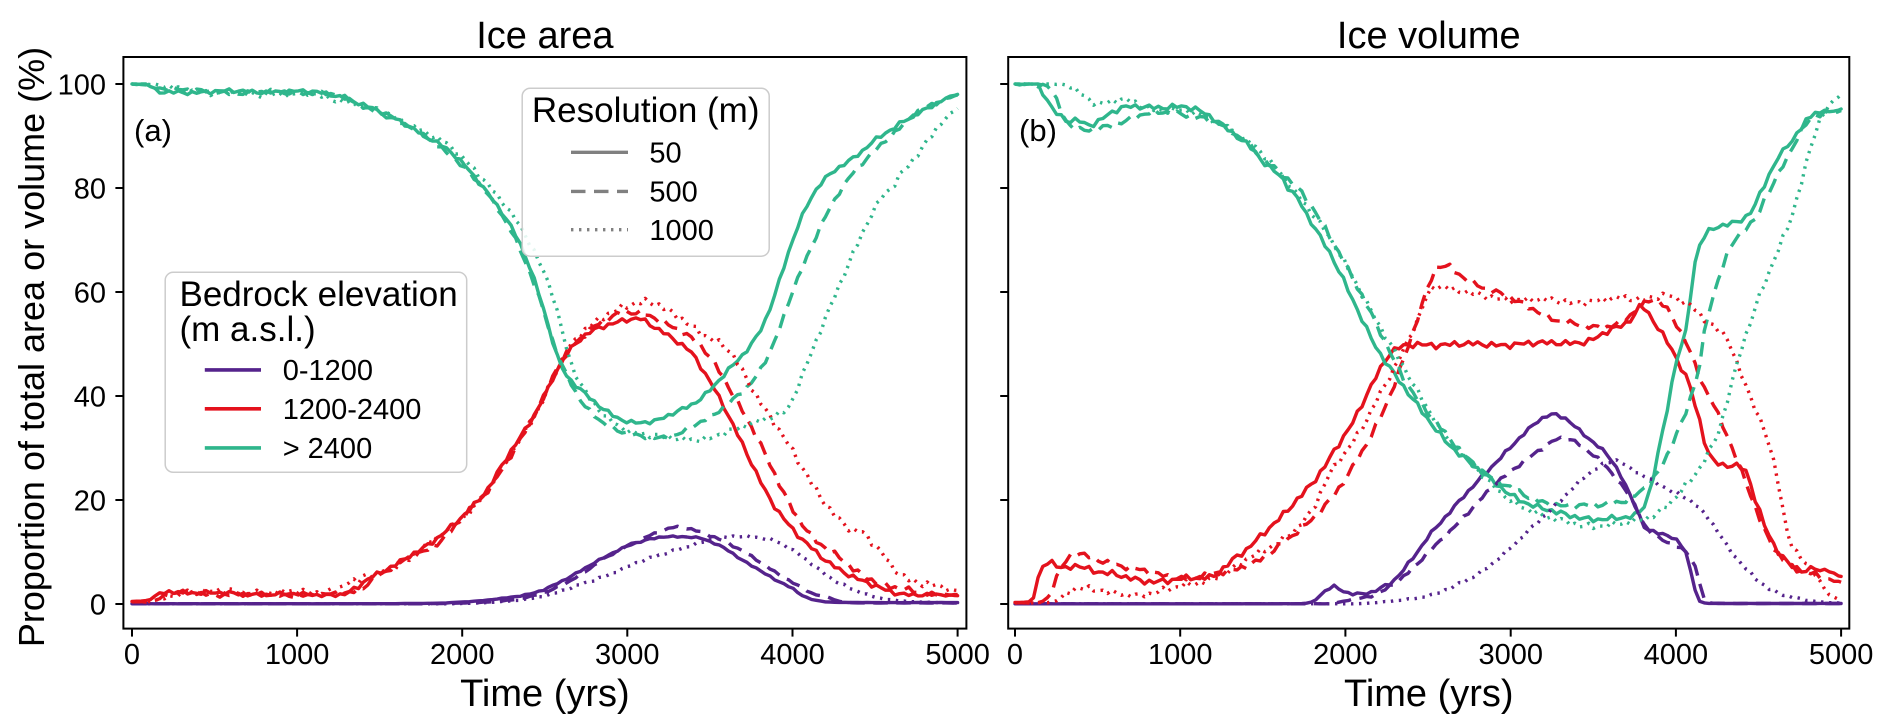 The width and height of the screenshot is (1892, 727). I want to click on svg-text: Ice area, so click(545, 36).